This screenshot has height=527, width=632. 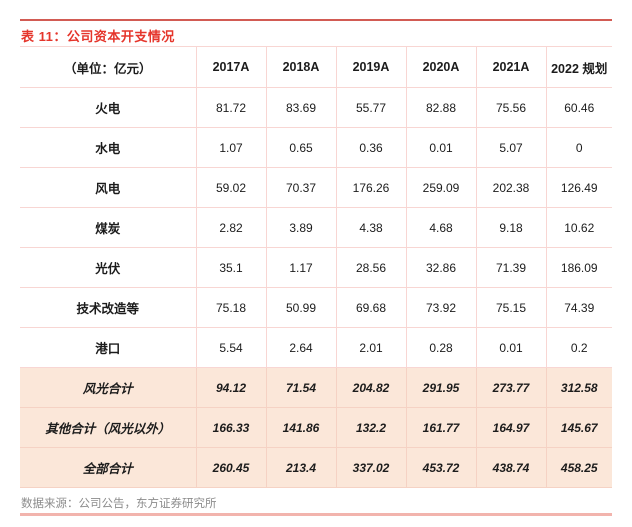 I want to click on cell: 213.4, so click(x=301, y=467).